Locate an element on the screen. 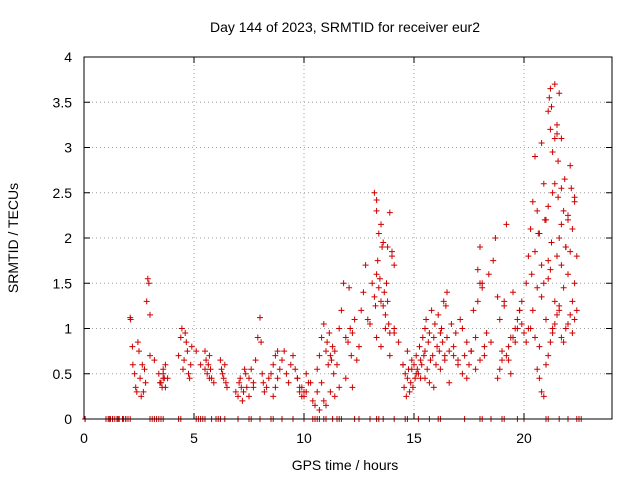 Image resolution: width=640 pixels, height=480 pixels. x-tick-label: 20 is located at coordinates (524, 438).